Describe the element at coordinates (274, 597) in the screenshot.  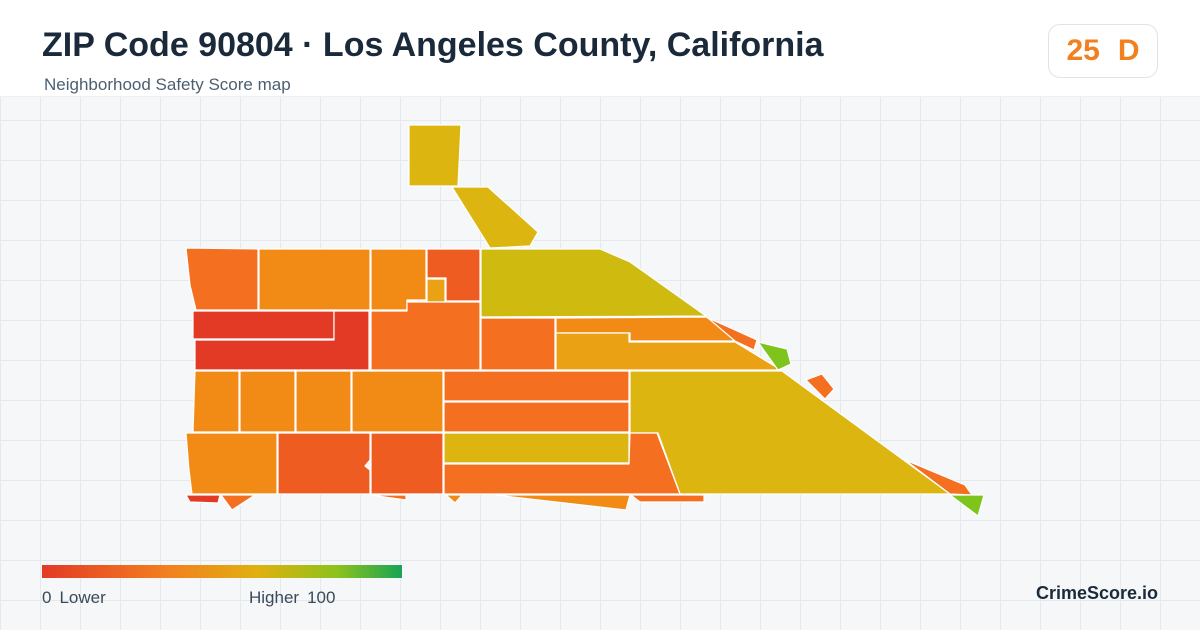
I see `legend-high-text: Higher` at that location.